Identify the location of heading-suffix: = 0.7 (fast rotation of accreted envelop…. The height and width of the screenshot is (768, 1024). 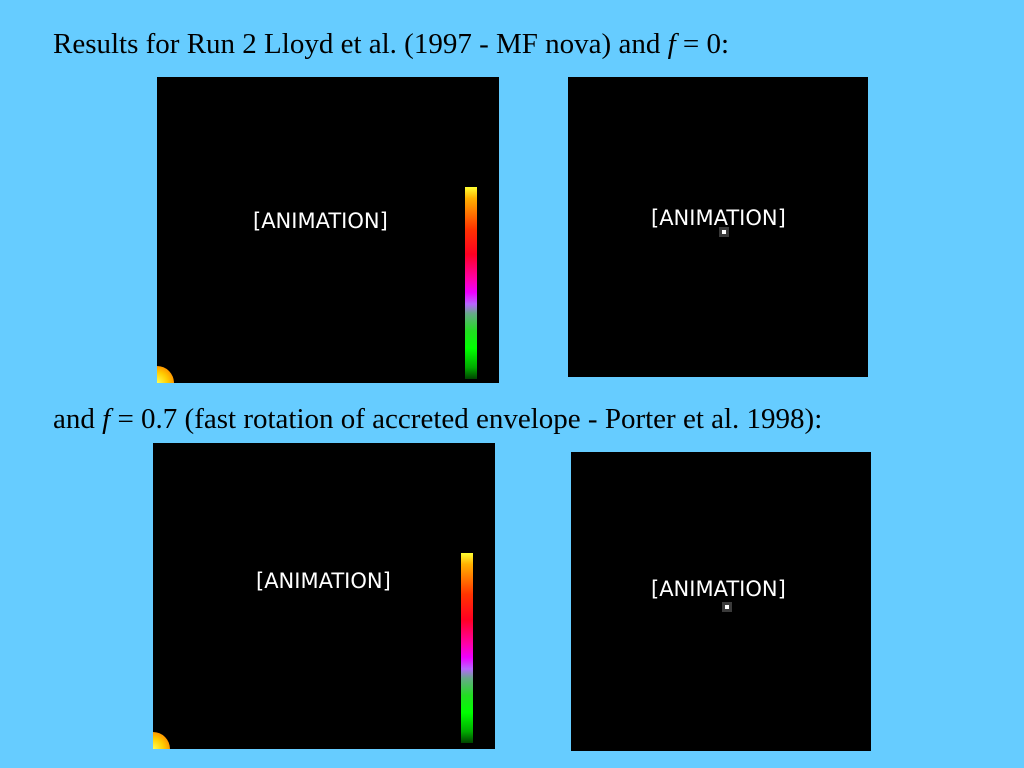
(466, 419).